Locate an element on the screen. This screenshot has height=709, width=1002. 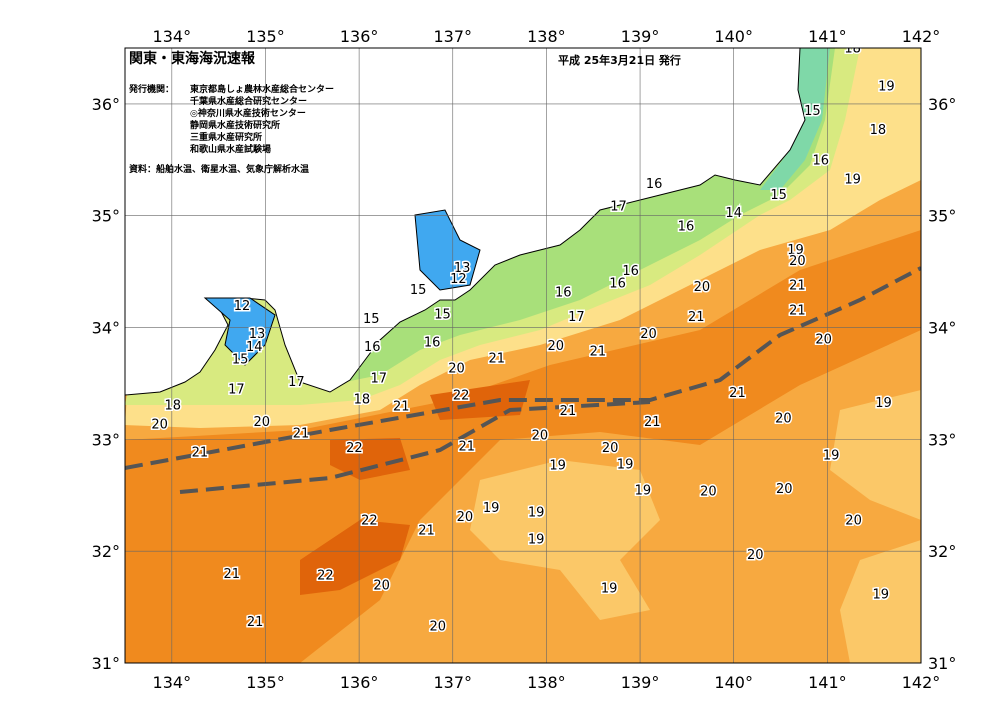
issue-date: 平成 25年3月21日 発行 is located at coordinates (619, 60).